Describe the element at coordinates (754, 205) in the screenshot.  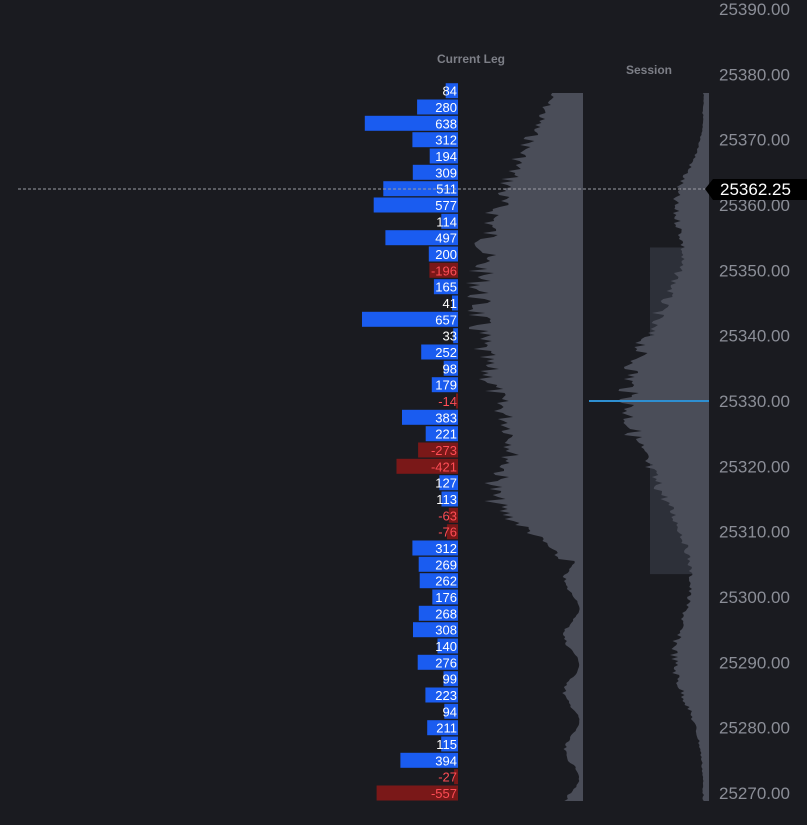
I see `price-tick-label: 25360.00` at that location.